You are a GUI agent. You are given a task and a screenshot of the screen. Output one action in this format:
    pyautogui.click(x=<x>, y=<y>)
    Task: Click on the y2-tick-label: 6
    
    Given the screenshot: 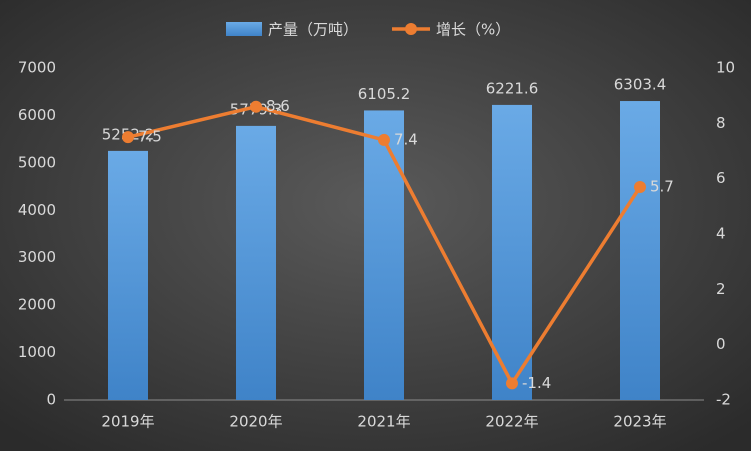 What is the action you would take?
    pyautogui.click(x=721, y=178)
    